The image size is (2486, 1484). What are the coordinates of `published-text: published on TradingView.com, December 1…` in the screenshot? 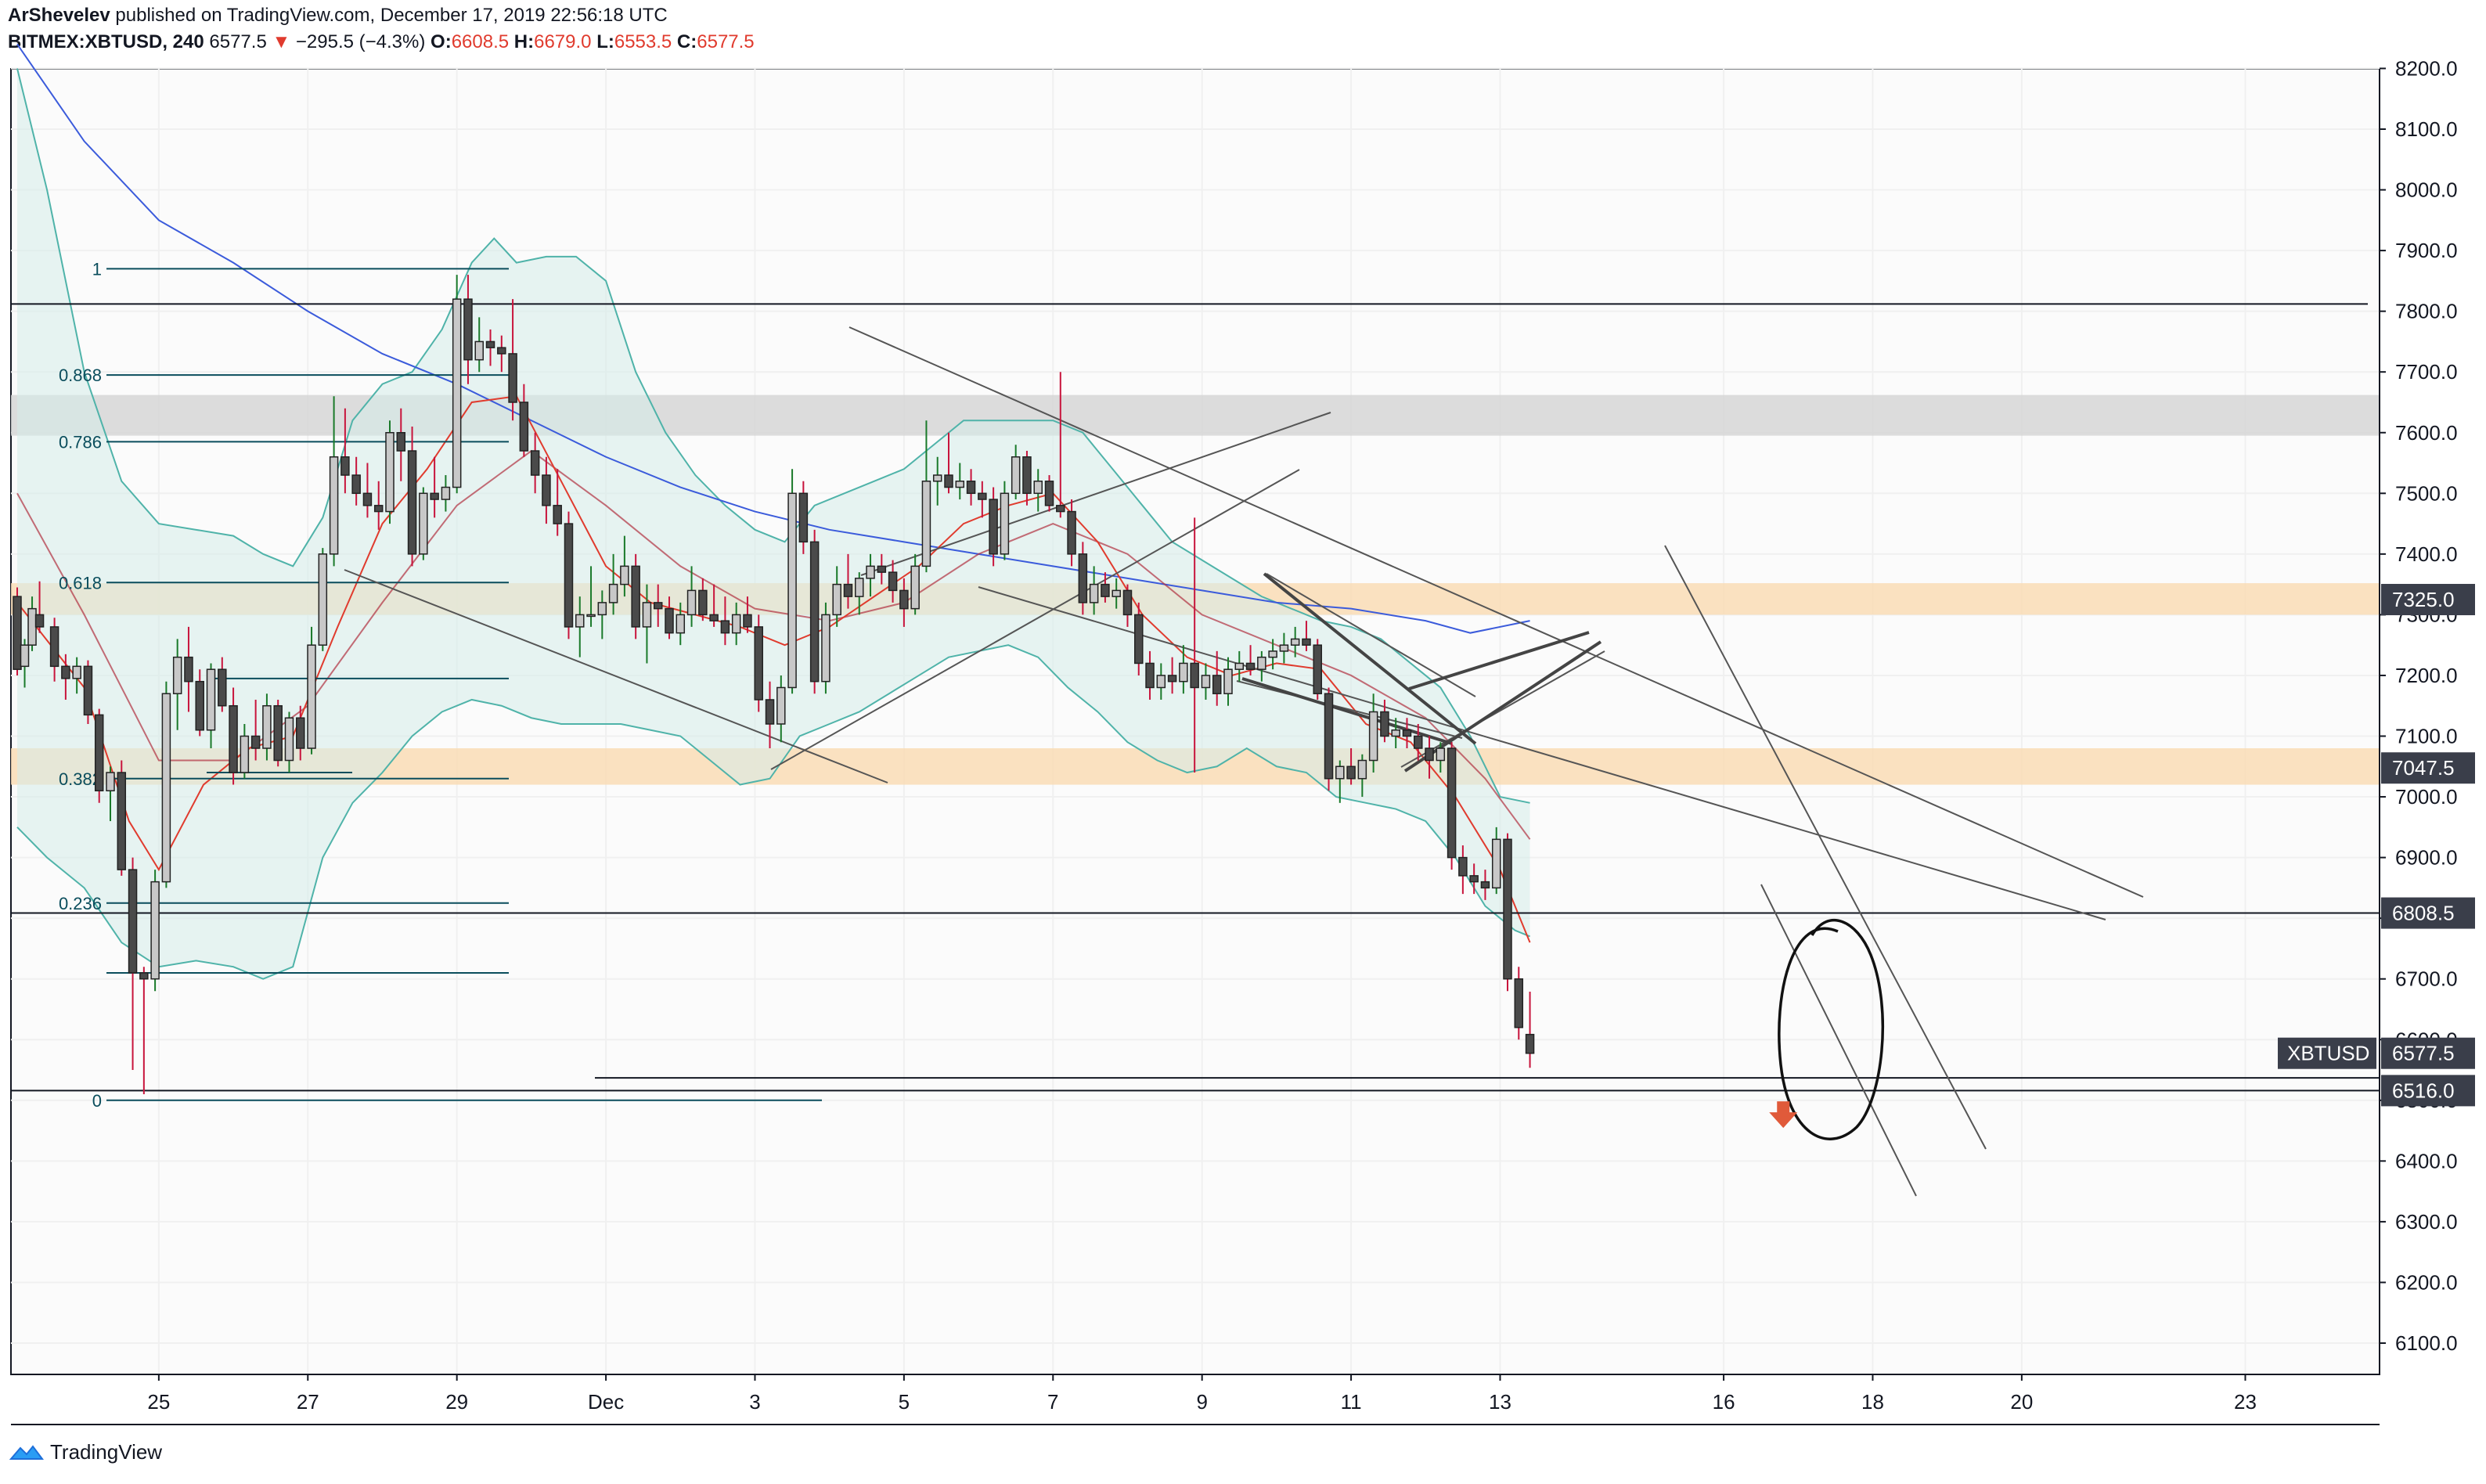 It's located at (391, 15).